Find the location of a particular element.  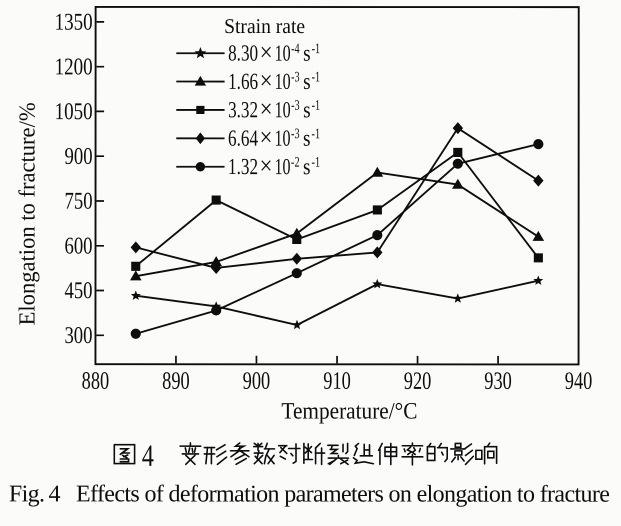

svg-text: Strain rate is located at coordinates (264, 26).